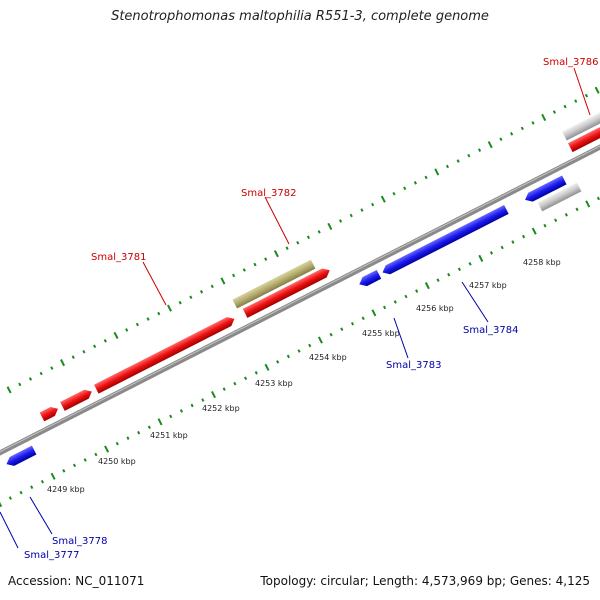 This screenshot has height=600, width=600. I want to click on scale-label: 4249 kbp, so click(66, 489).